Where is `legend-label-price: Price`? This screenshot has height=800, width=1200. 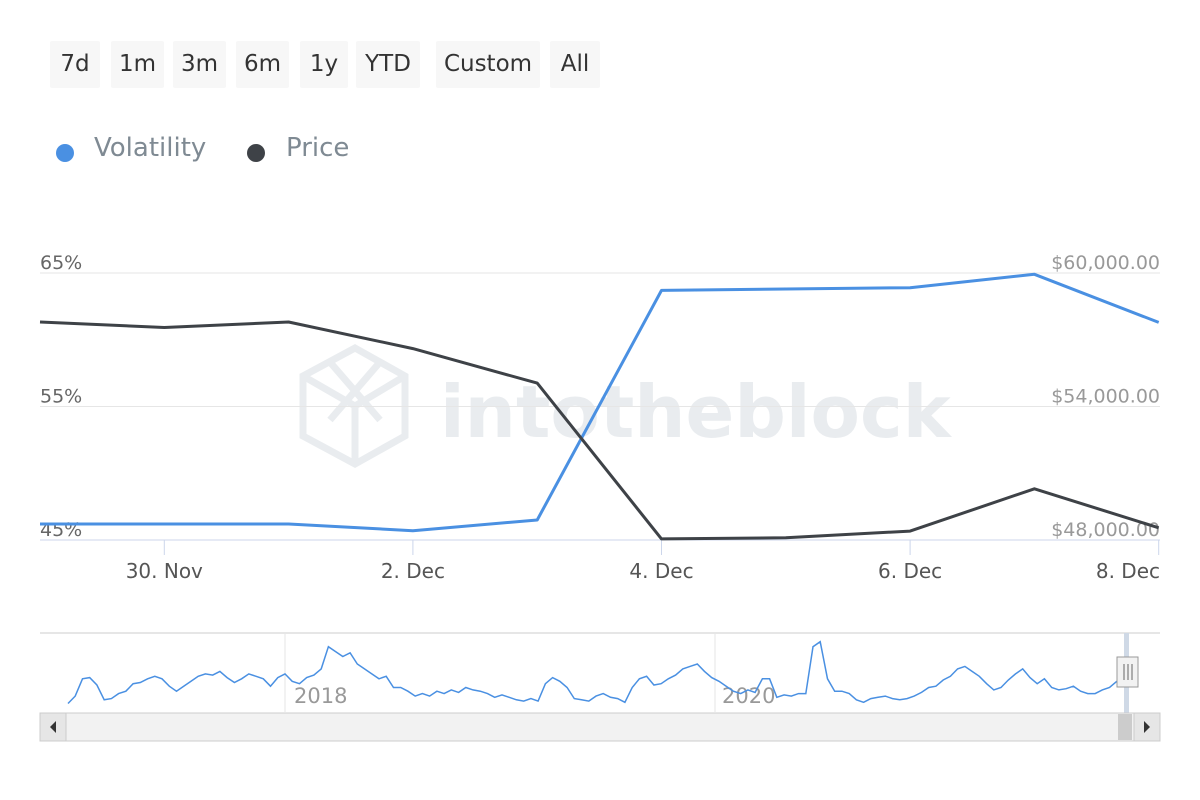
legend-label-price: Price is located at coordinates (318, 148).